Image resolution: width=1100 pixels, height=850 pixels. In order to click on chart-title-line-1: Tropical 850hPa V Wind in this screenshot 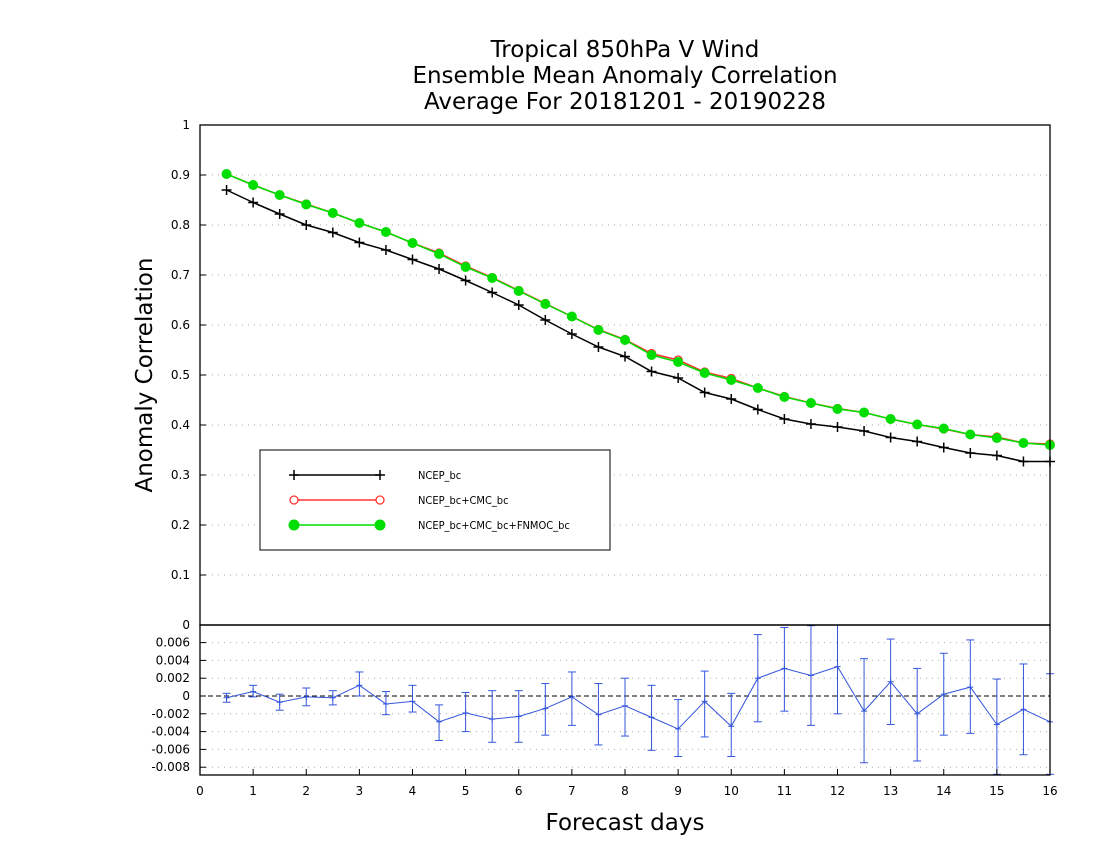, I will do `click(625, 50)`.